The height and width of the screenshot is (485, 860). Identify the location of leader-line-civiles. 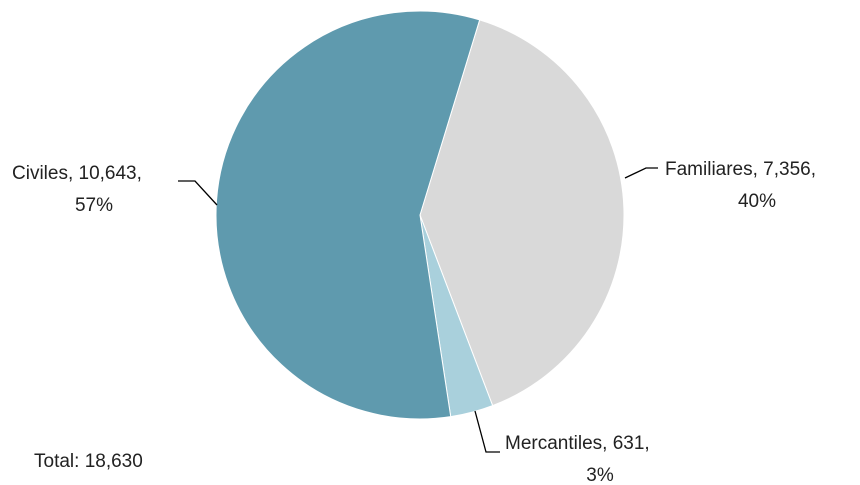
(198, 193).